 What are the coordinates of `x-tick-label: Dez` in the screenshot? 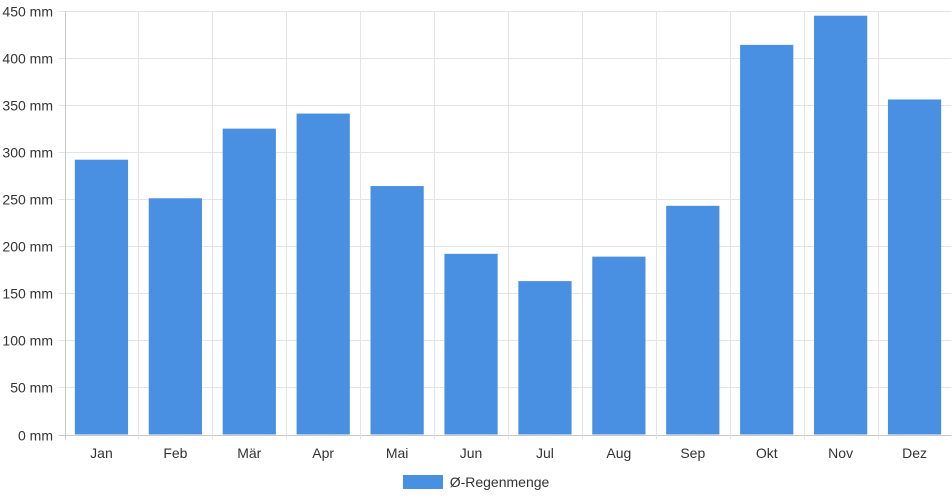 It's located at (914, 453).